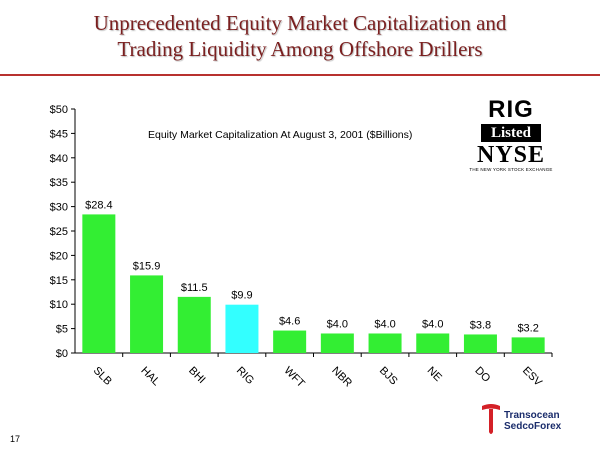 This screenshot has width=600, height=450. What do you see at coordinates (491, 419) in the screenshot?
I see `logo-t-icon` at bounding box center [491, 419].